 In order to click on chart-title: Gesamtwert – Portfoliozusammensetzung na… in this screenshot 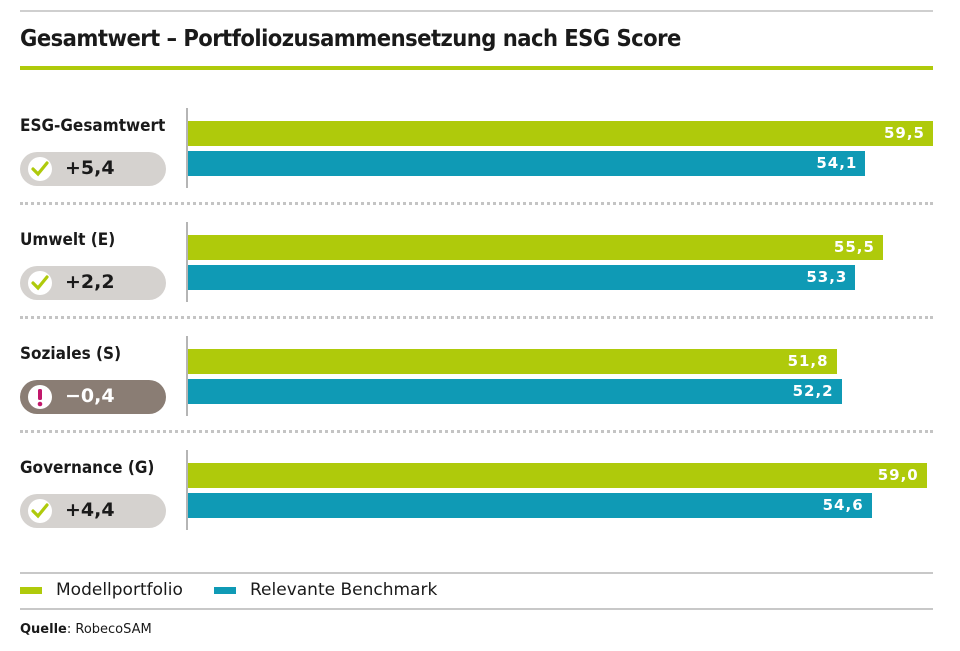, I will do `click(350, 39)`.